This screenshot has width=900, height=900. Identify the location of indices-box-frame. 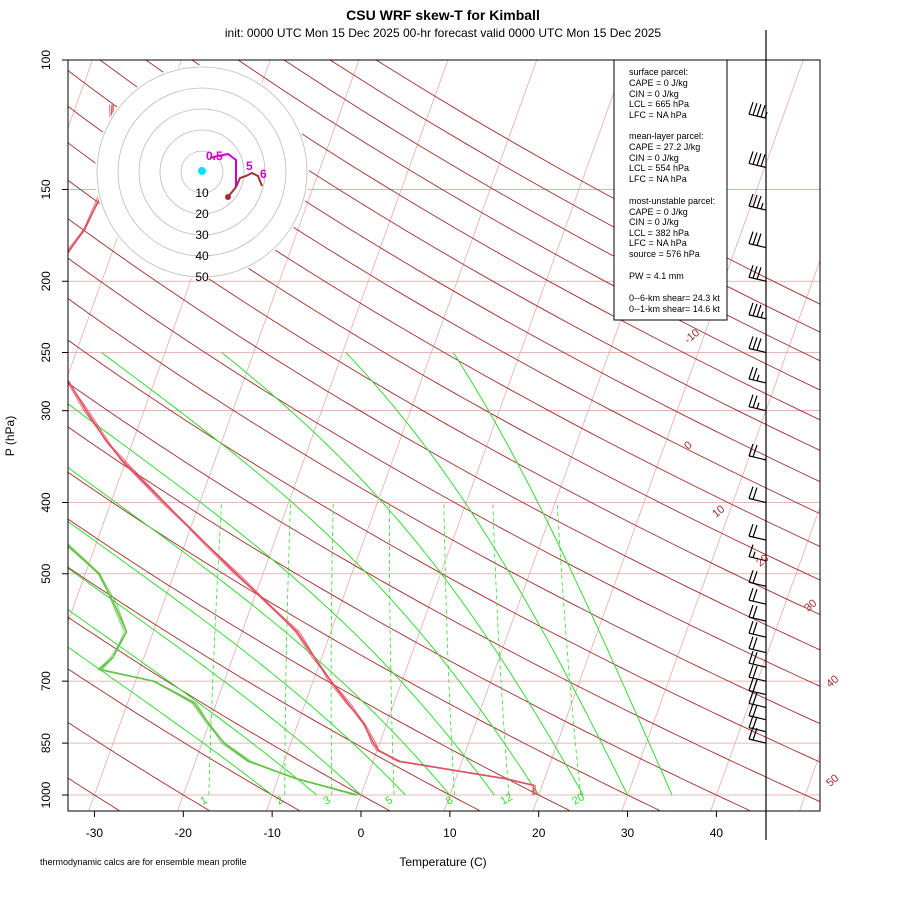
(670, 190).